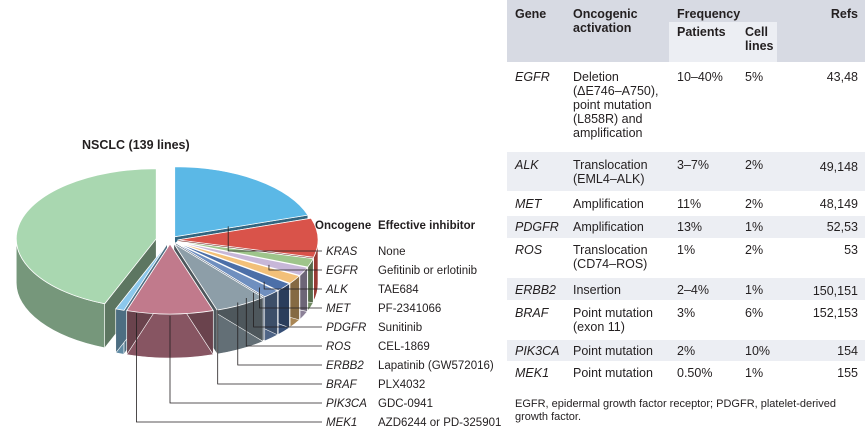 The image size is (867, 439). Describe the element at coordinates (136, 145) in the screenshot. I see `pie-title: NSCLC (139 lines)` at that location.